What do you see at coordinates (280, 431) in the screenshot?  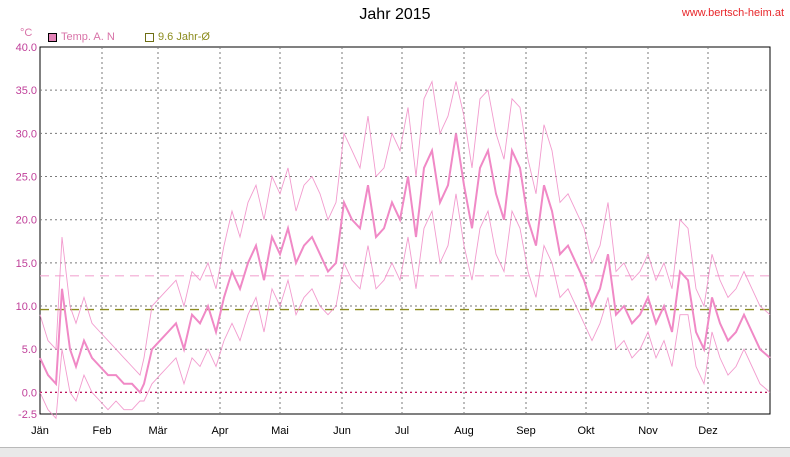 I see `x-tick-label: Mai` at bounding box center [280, 431].